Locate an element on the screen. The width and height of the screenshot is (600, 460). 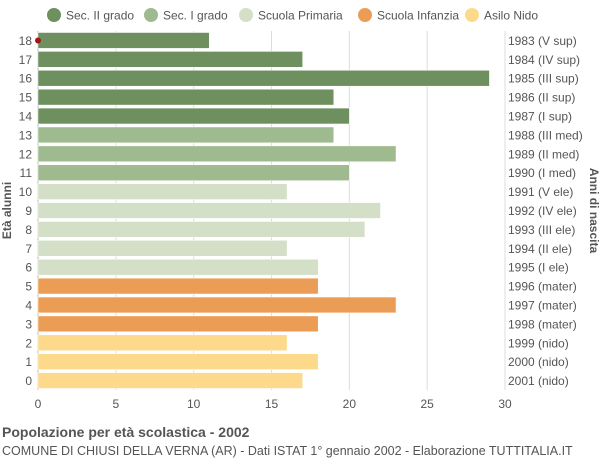
birth-year-label: 1995 (I ele) is located at coordinates (538, 268).